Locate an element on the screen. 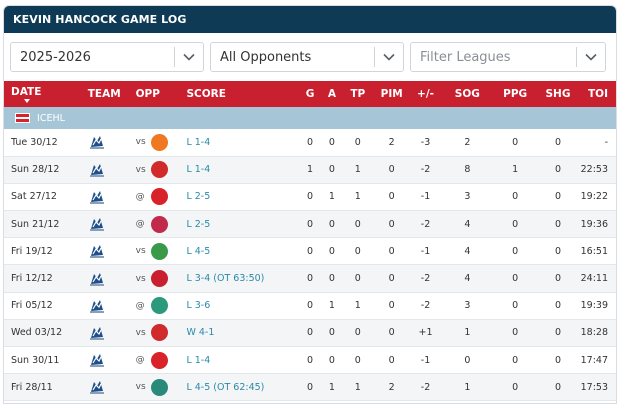  stat-goals: 1 is located at coordinates (310, 170).